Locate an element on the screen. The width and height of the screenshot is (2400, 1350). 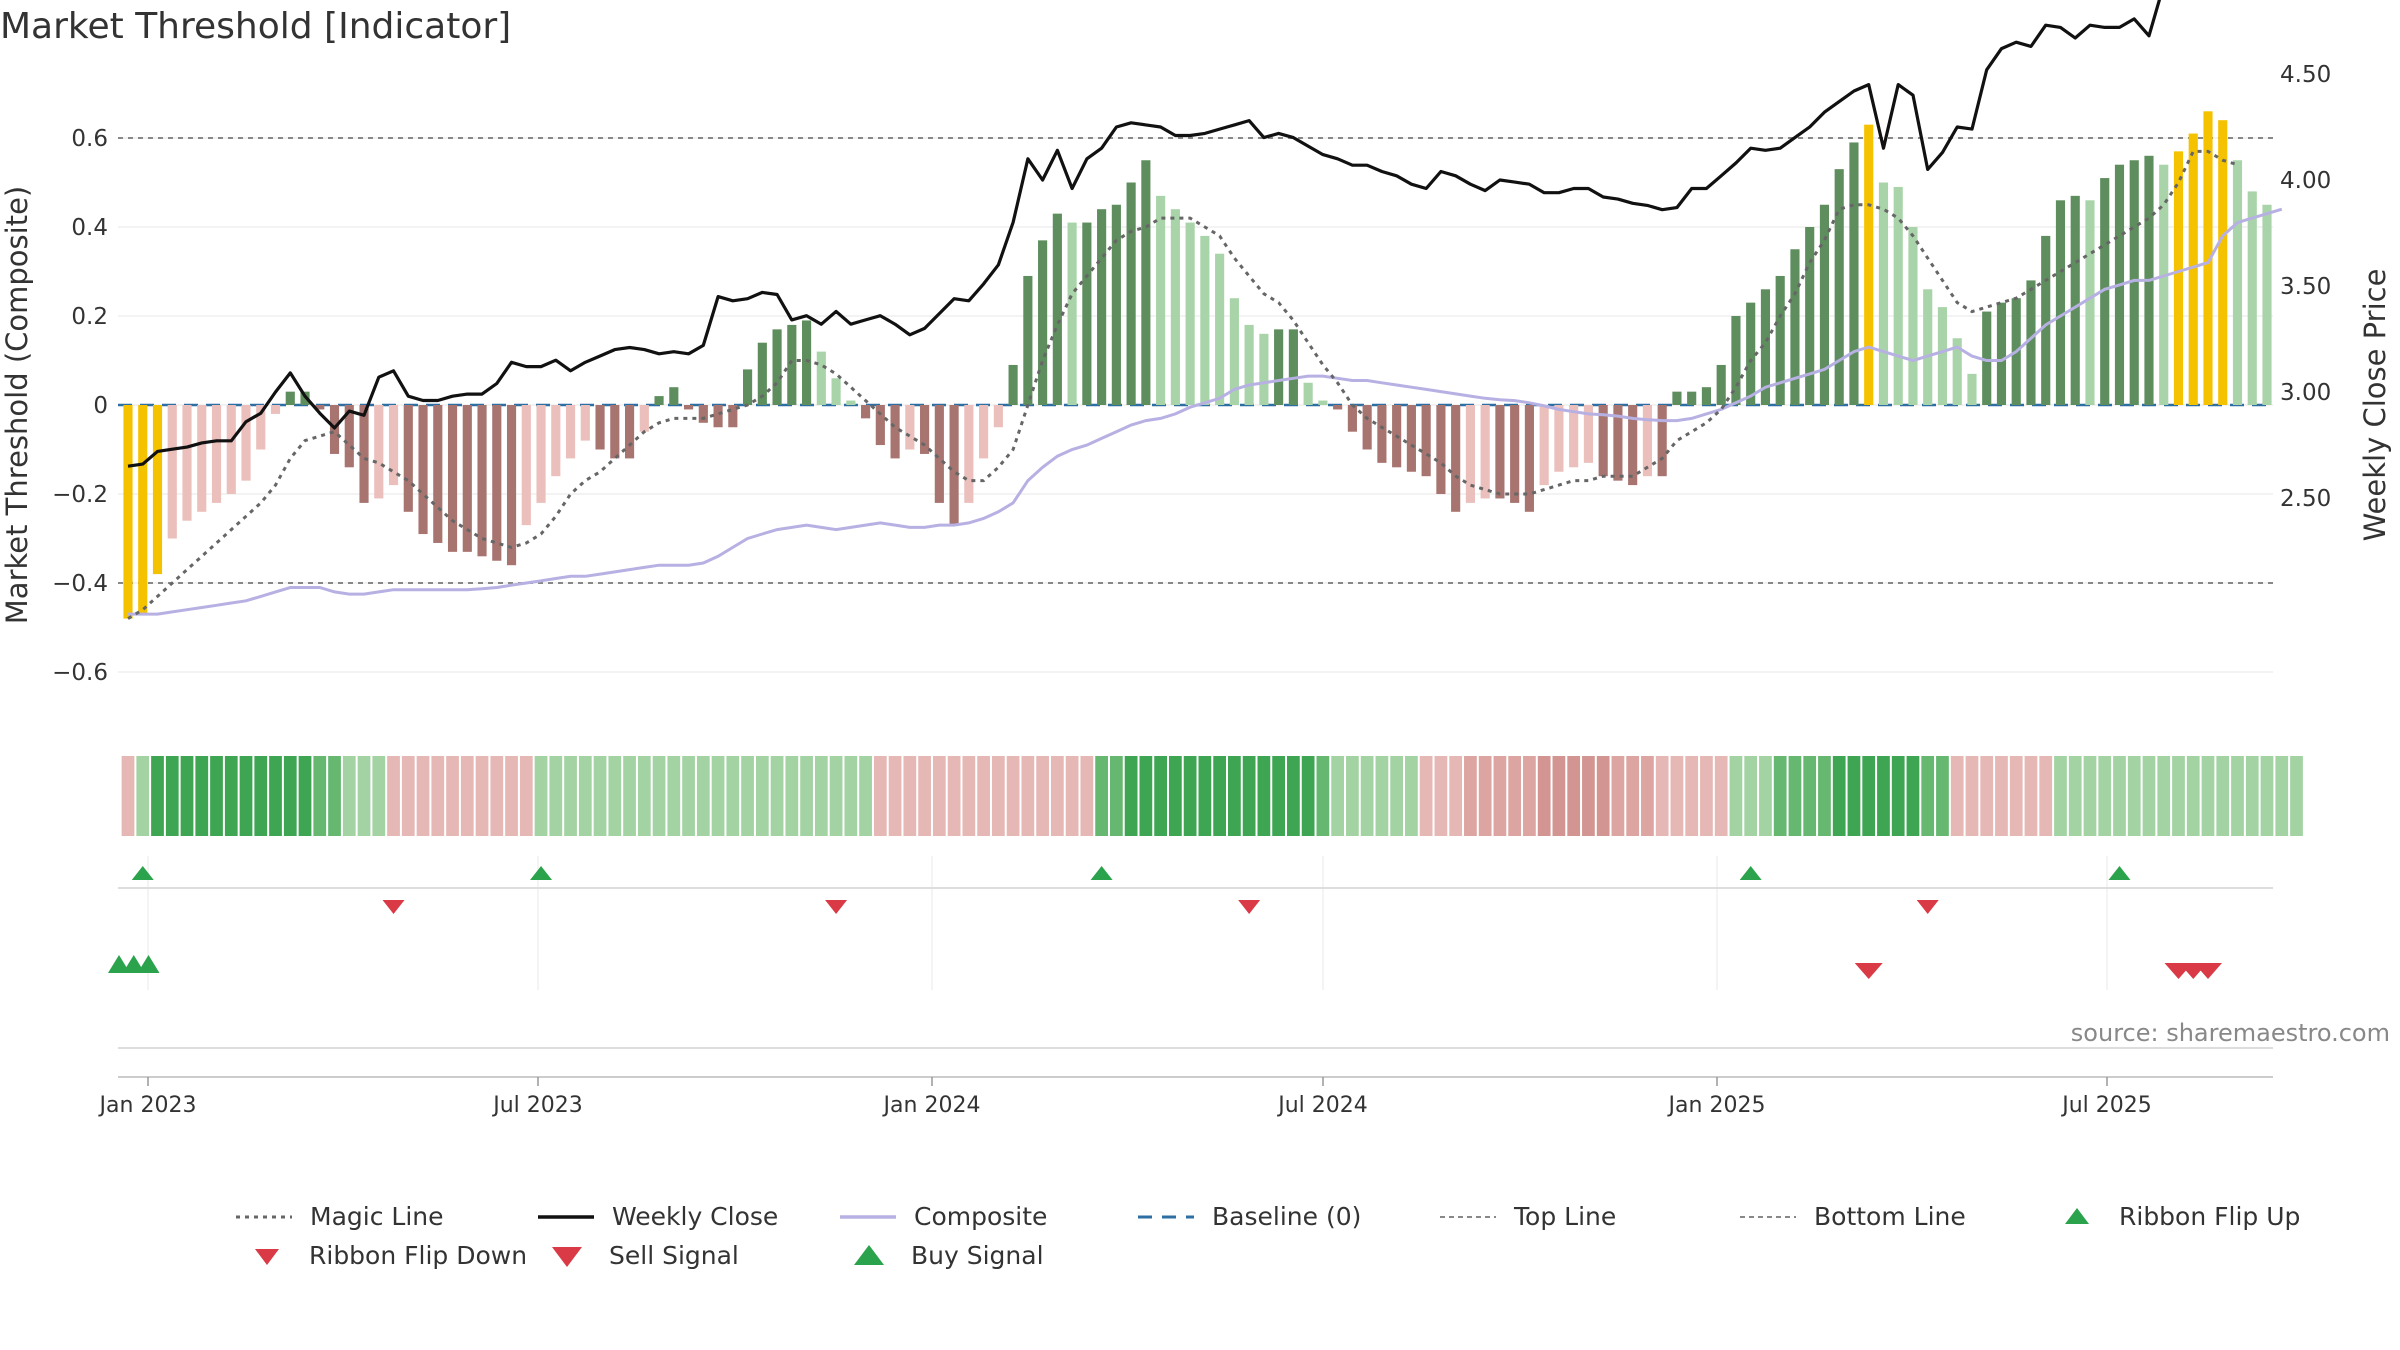
legend-item-magic: Magic Line is located at coordinates (340, 1216).